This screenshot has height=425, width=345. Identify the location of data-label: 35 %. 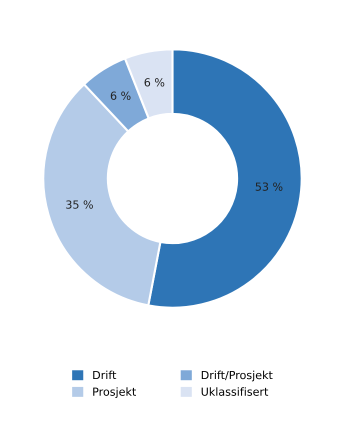
(79, 204).